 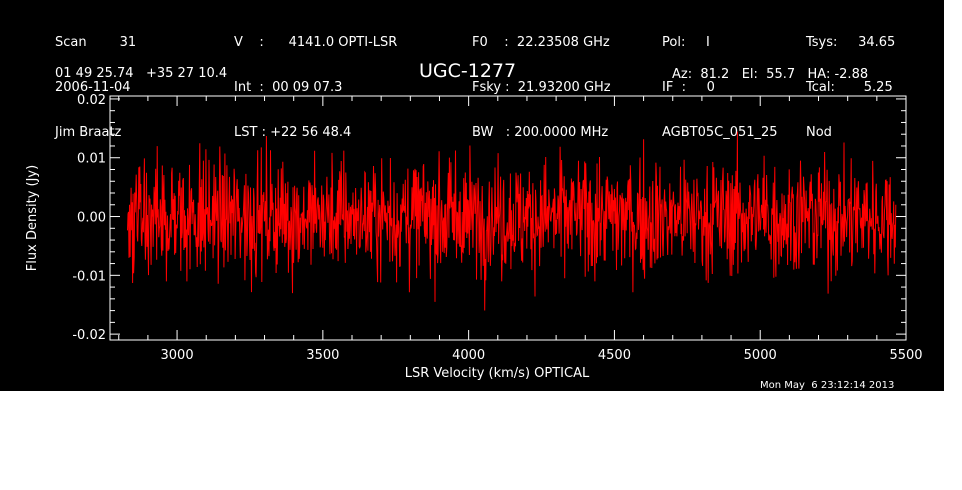 I want to click on x-axis-label: LSR Velocity (km/s) OPTICAL, so click(x=497, y=373).